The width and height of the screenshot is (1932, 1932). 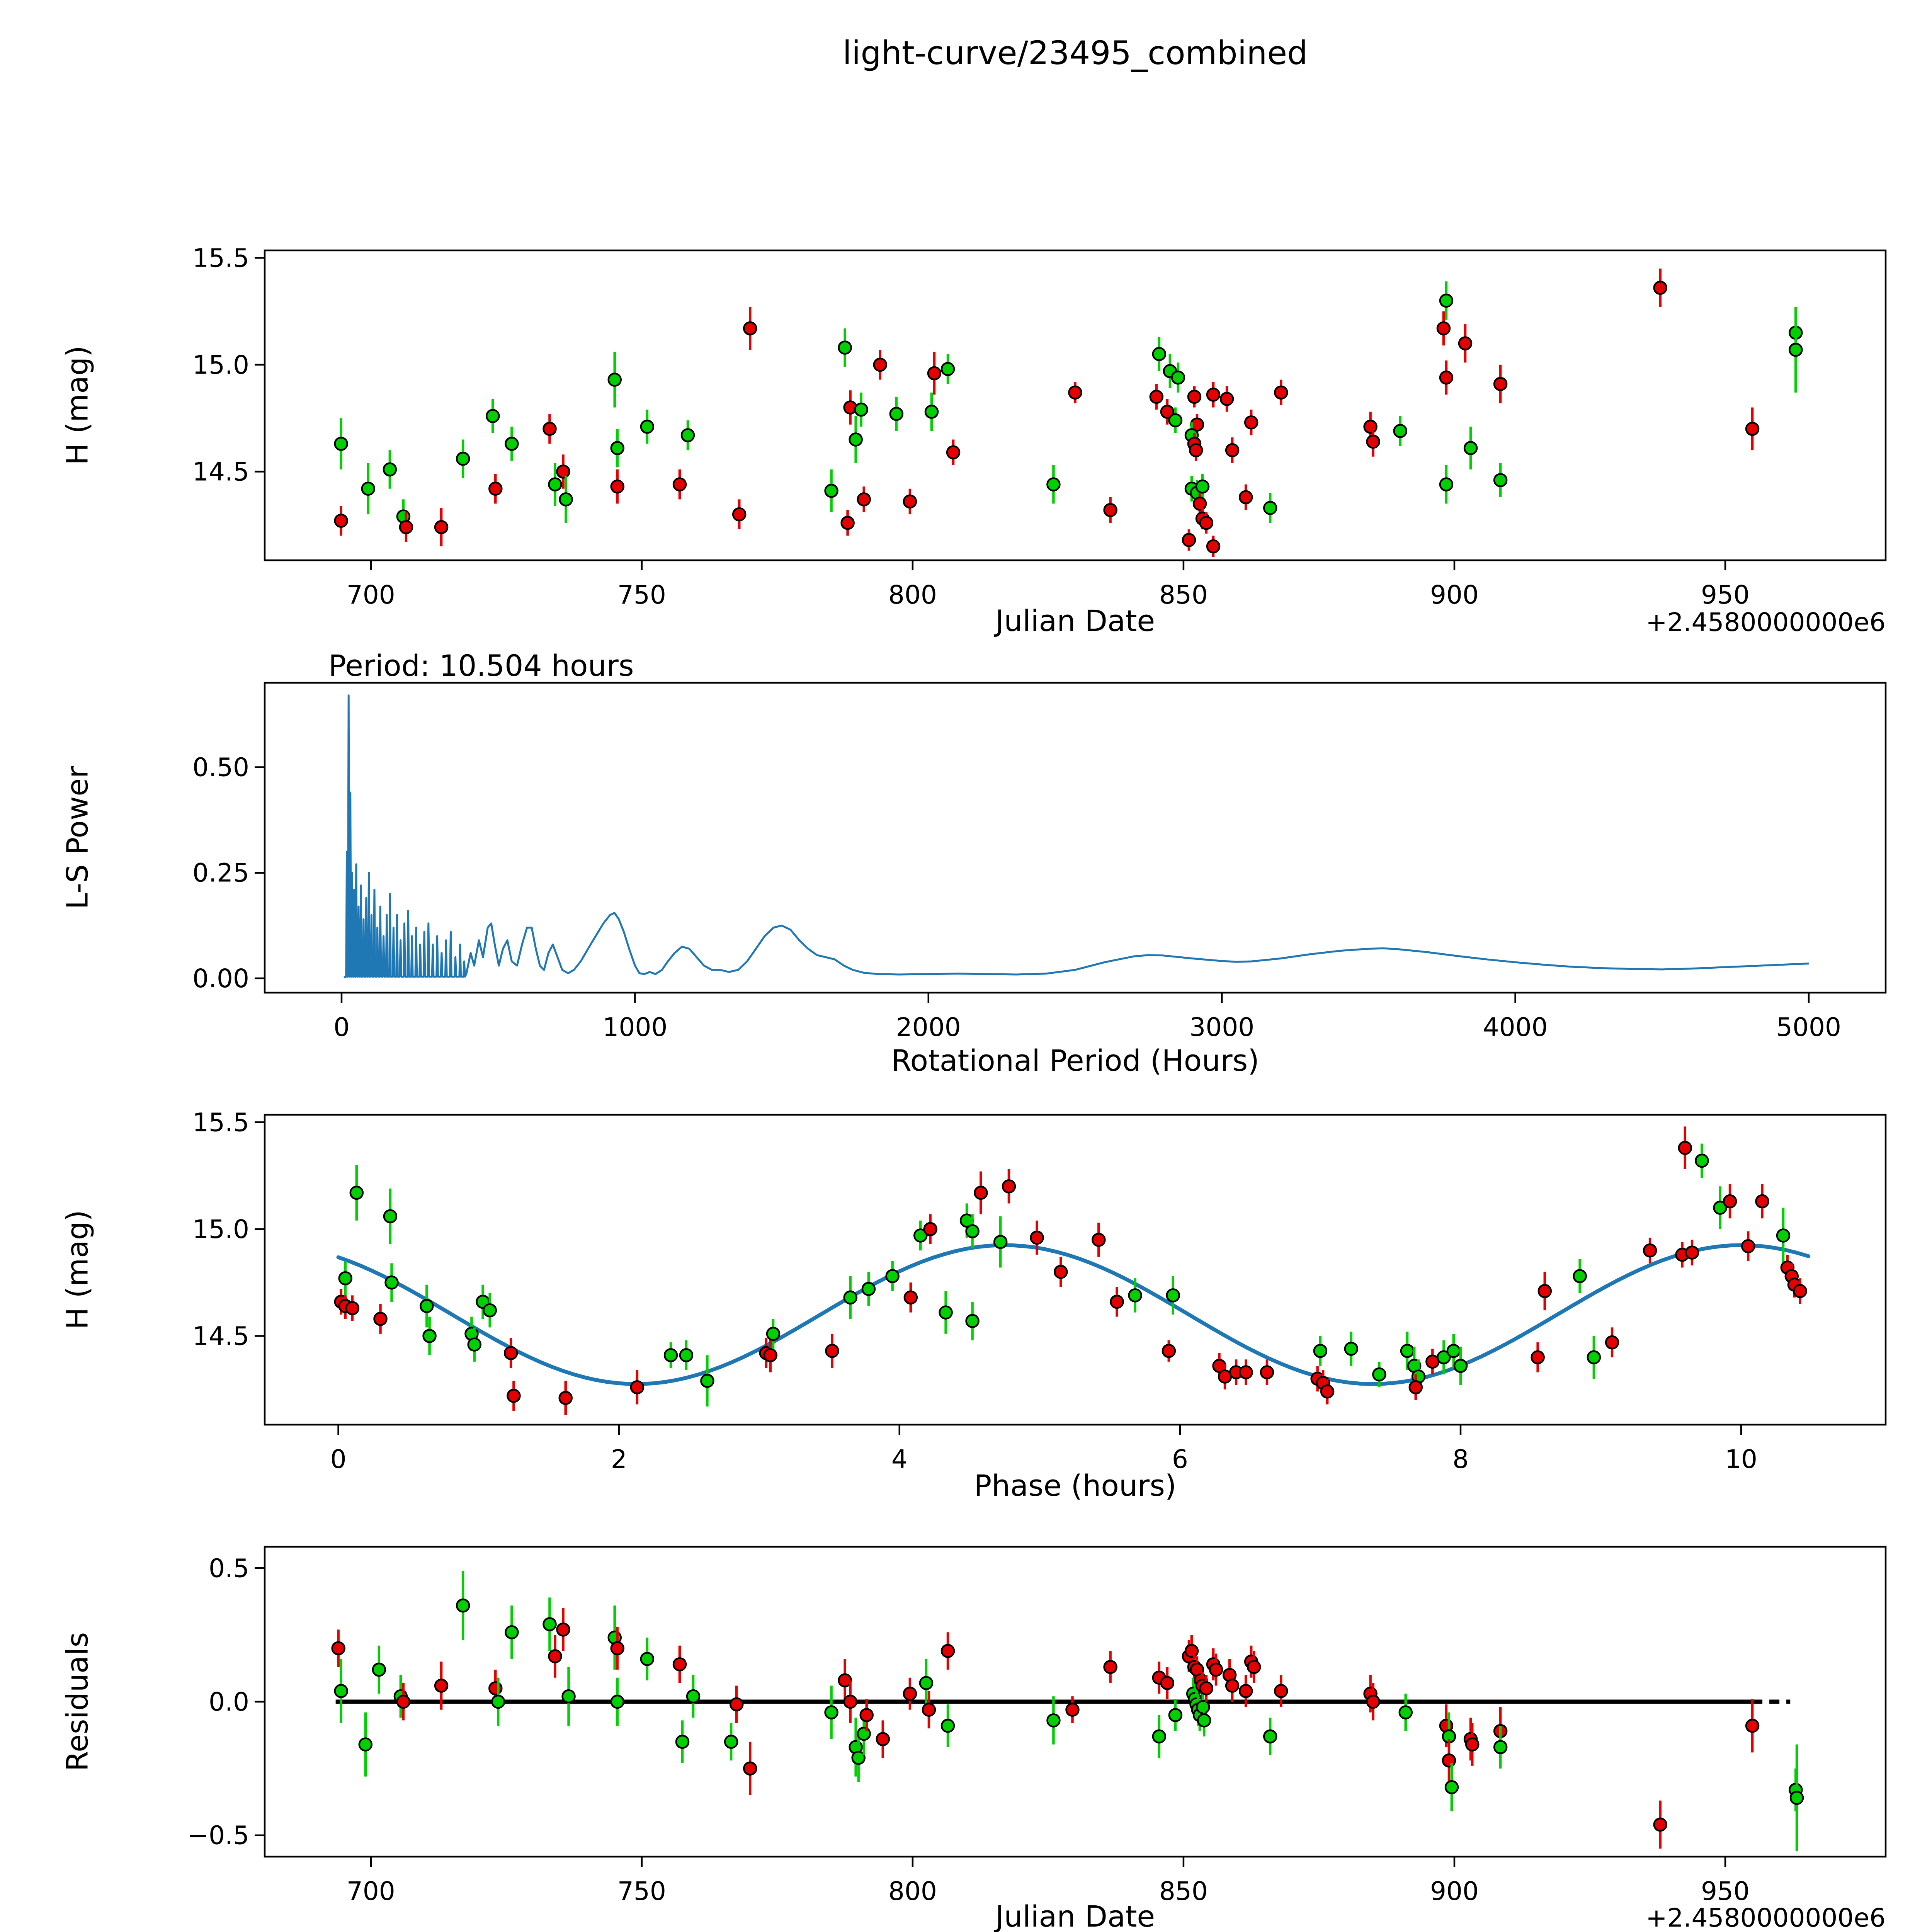 I want to click on x-tick-label: 8, so click(x=1461, y=1459).